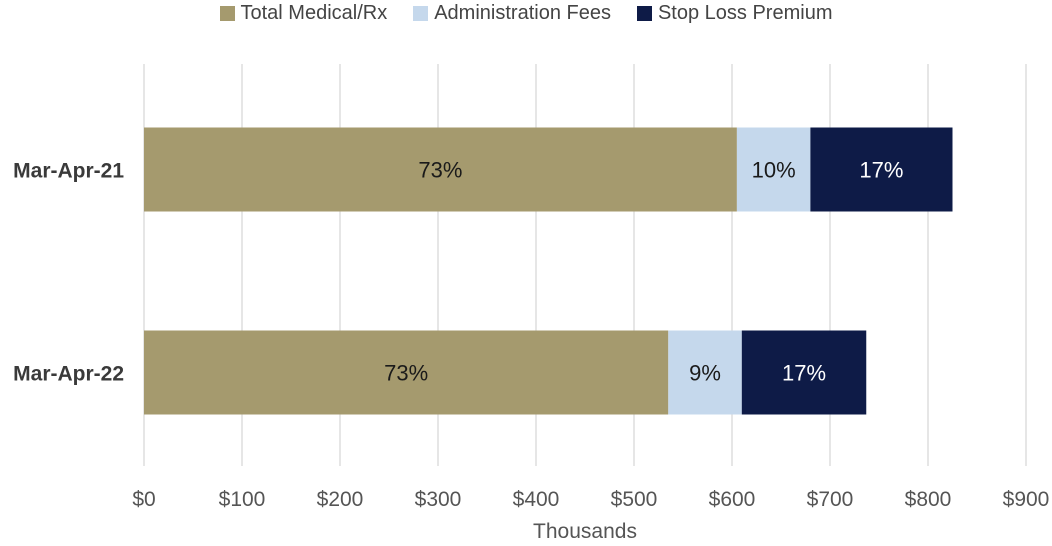  I want to click on x-tick-label: $700, so click(830, 499).